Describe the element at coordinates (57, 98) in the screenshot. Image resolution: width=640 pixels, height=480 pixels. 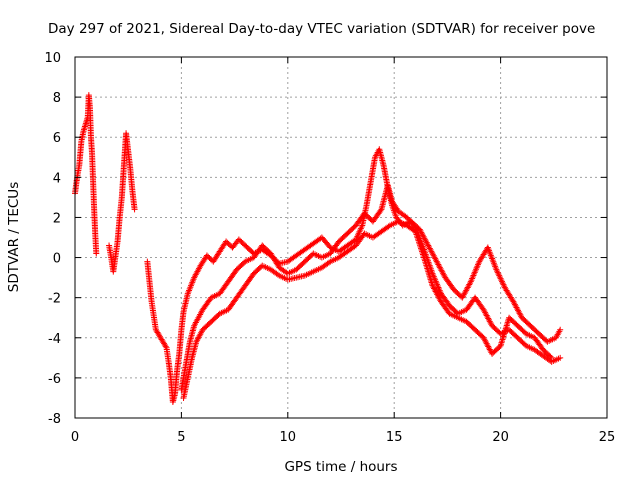
I see `y-tick-label: 8` at that location.